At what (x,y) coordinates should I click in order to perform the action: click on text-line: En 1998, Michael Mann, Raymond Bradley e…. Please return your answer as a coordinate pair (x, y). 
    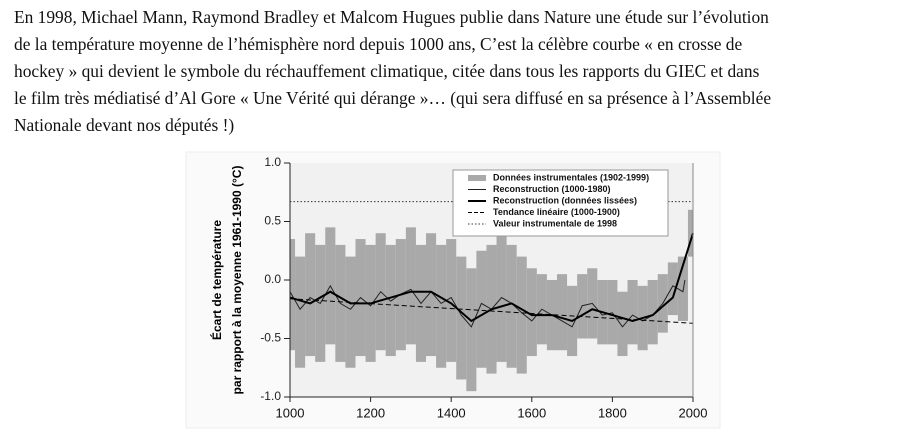
    Looking at the image, I should click on (391, 17).